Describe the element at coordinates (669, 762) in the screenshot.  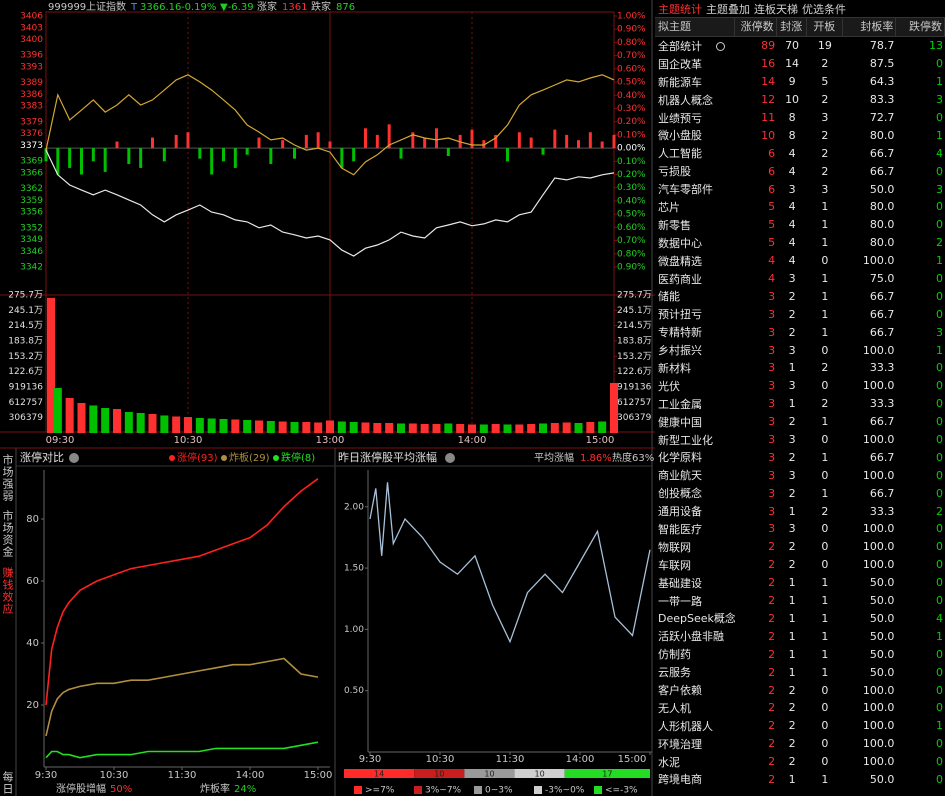
I see `cell: 水泥` at that location.